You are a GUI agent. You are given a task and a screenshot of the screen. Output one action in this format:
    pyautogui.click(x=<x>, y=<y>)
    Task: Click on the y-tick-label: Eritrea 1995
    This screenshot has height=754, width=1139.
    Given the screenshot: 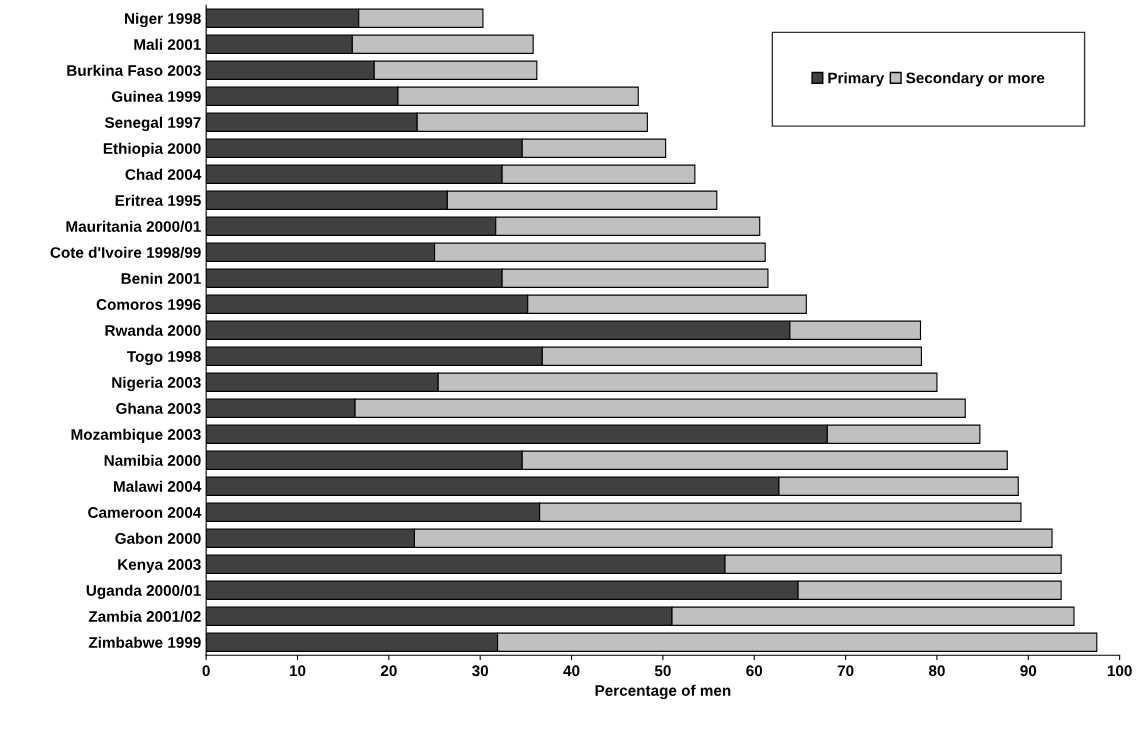 What is the action you would take?
    pyautogui.click(x=158, y=200)
    